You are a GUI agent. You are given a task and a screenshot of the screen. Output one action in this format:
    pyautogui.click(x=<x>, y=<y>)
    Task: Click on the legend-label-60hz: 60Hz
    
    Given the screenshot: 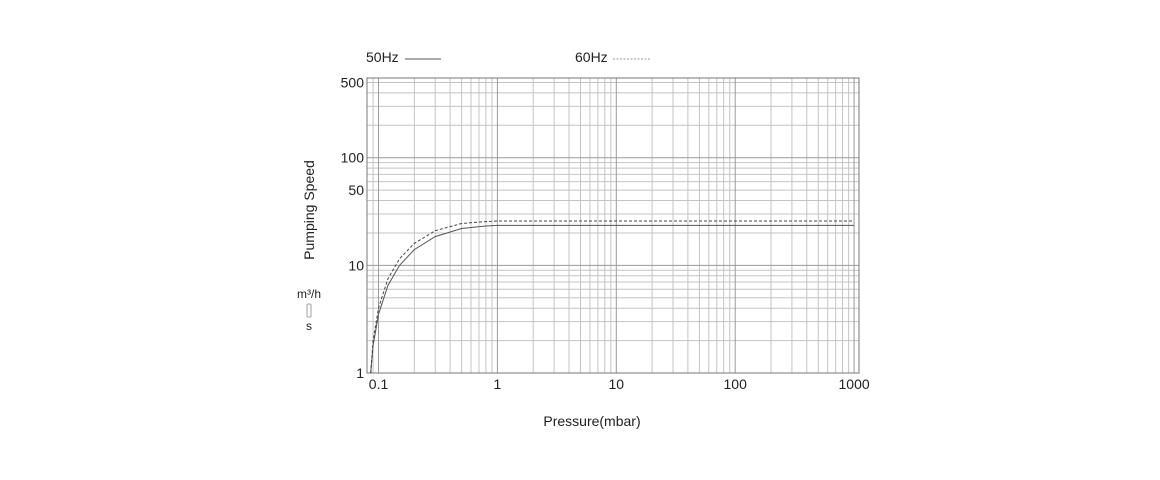 What is the action you would take?
    pyautogui.click(x=591, y=57)
    